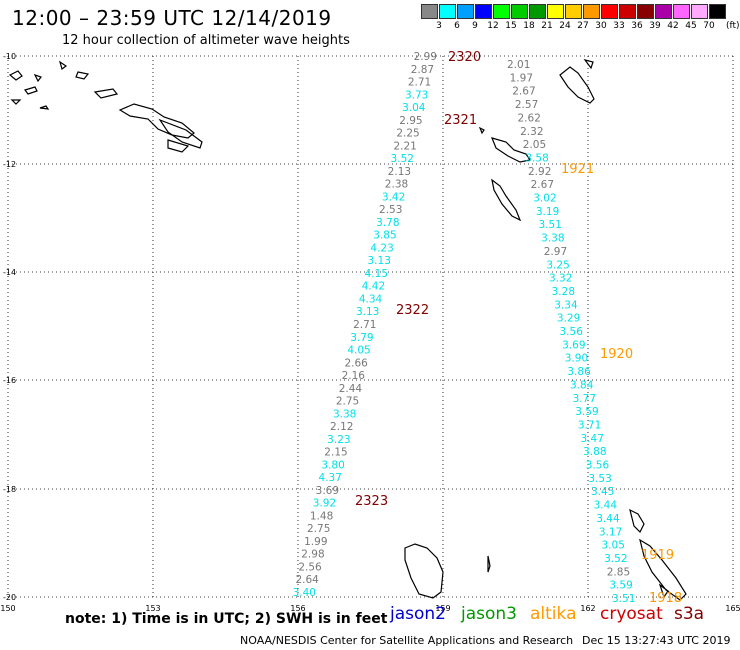 The image size is (740, 650). What do you see at coordinates (387, 223) in the screenshot?
I see `wave-height-label: 3.78` at bounding box center [387, 223].